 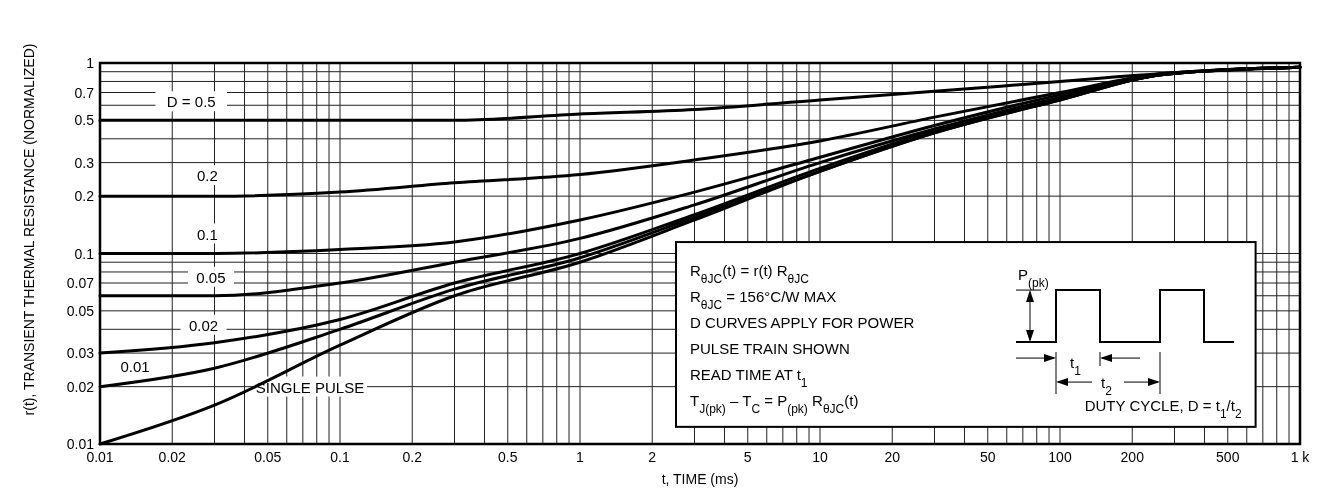 What do you see at coordinates (750, 274) in the screenshot?
I see `annotation: R$_{θJC}$(t) = r(t) R$_{θJC}$` at bounding box center [750, 274].